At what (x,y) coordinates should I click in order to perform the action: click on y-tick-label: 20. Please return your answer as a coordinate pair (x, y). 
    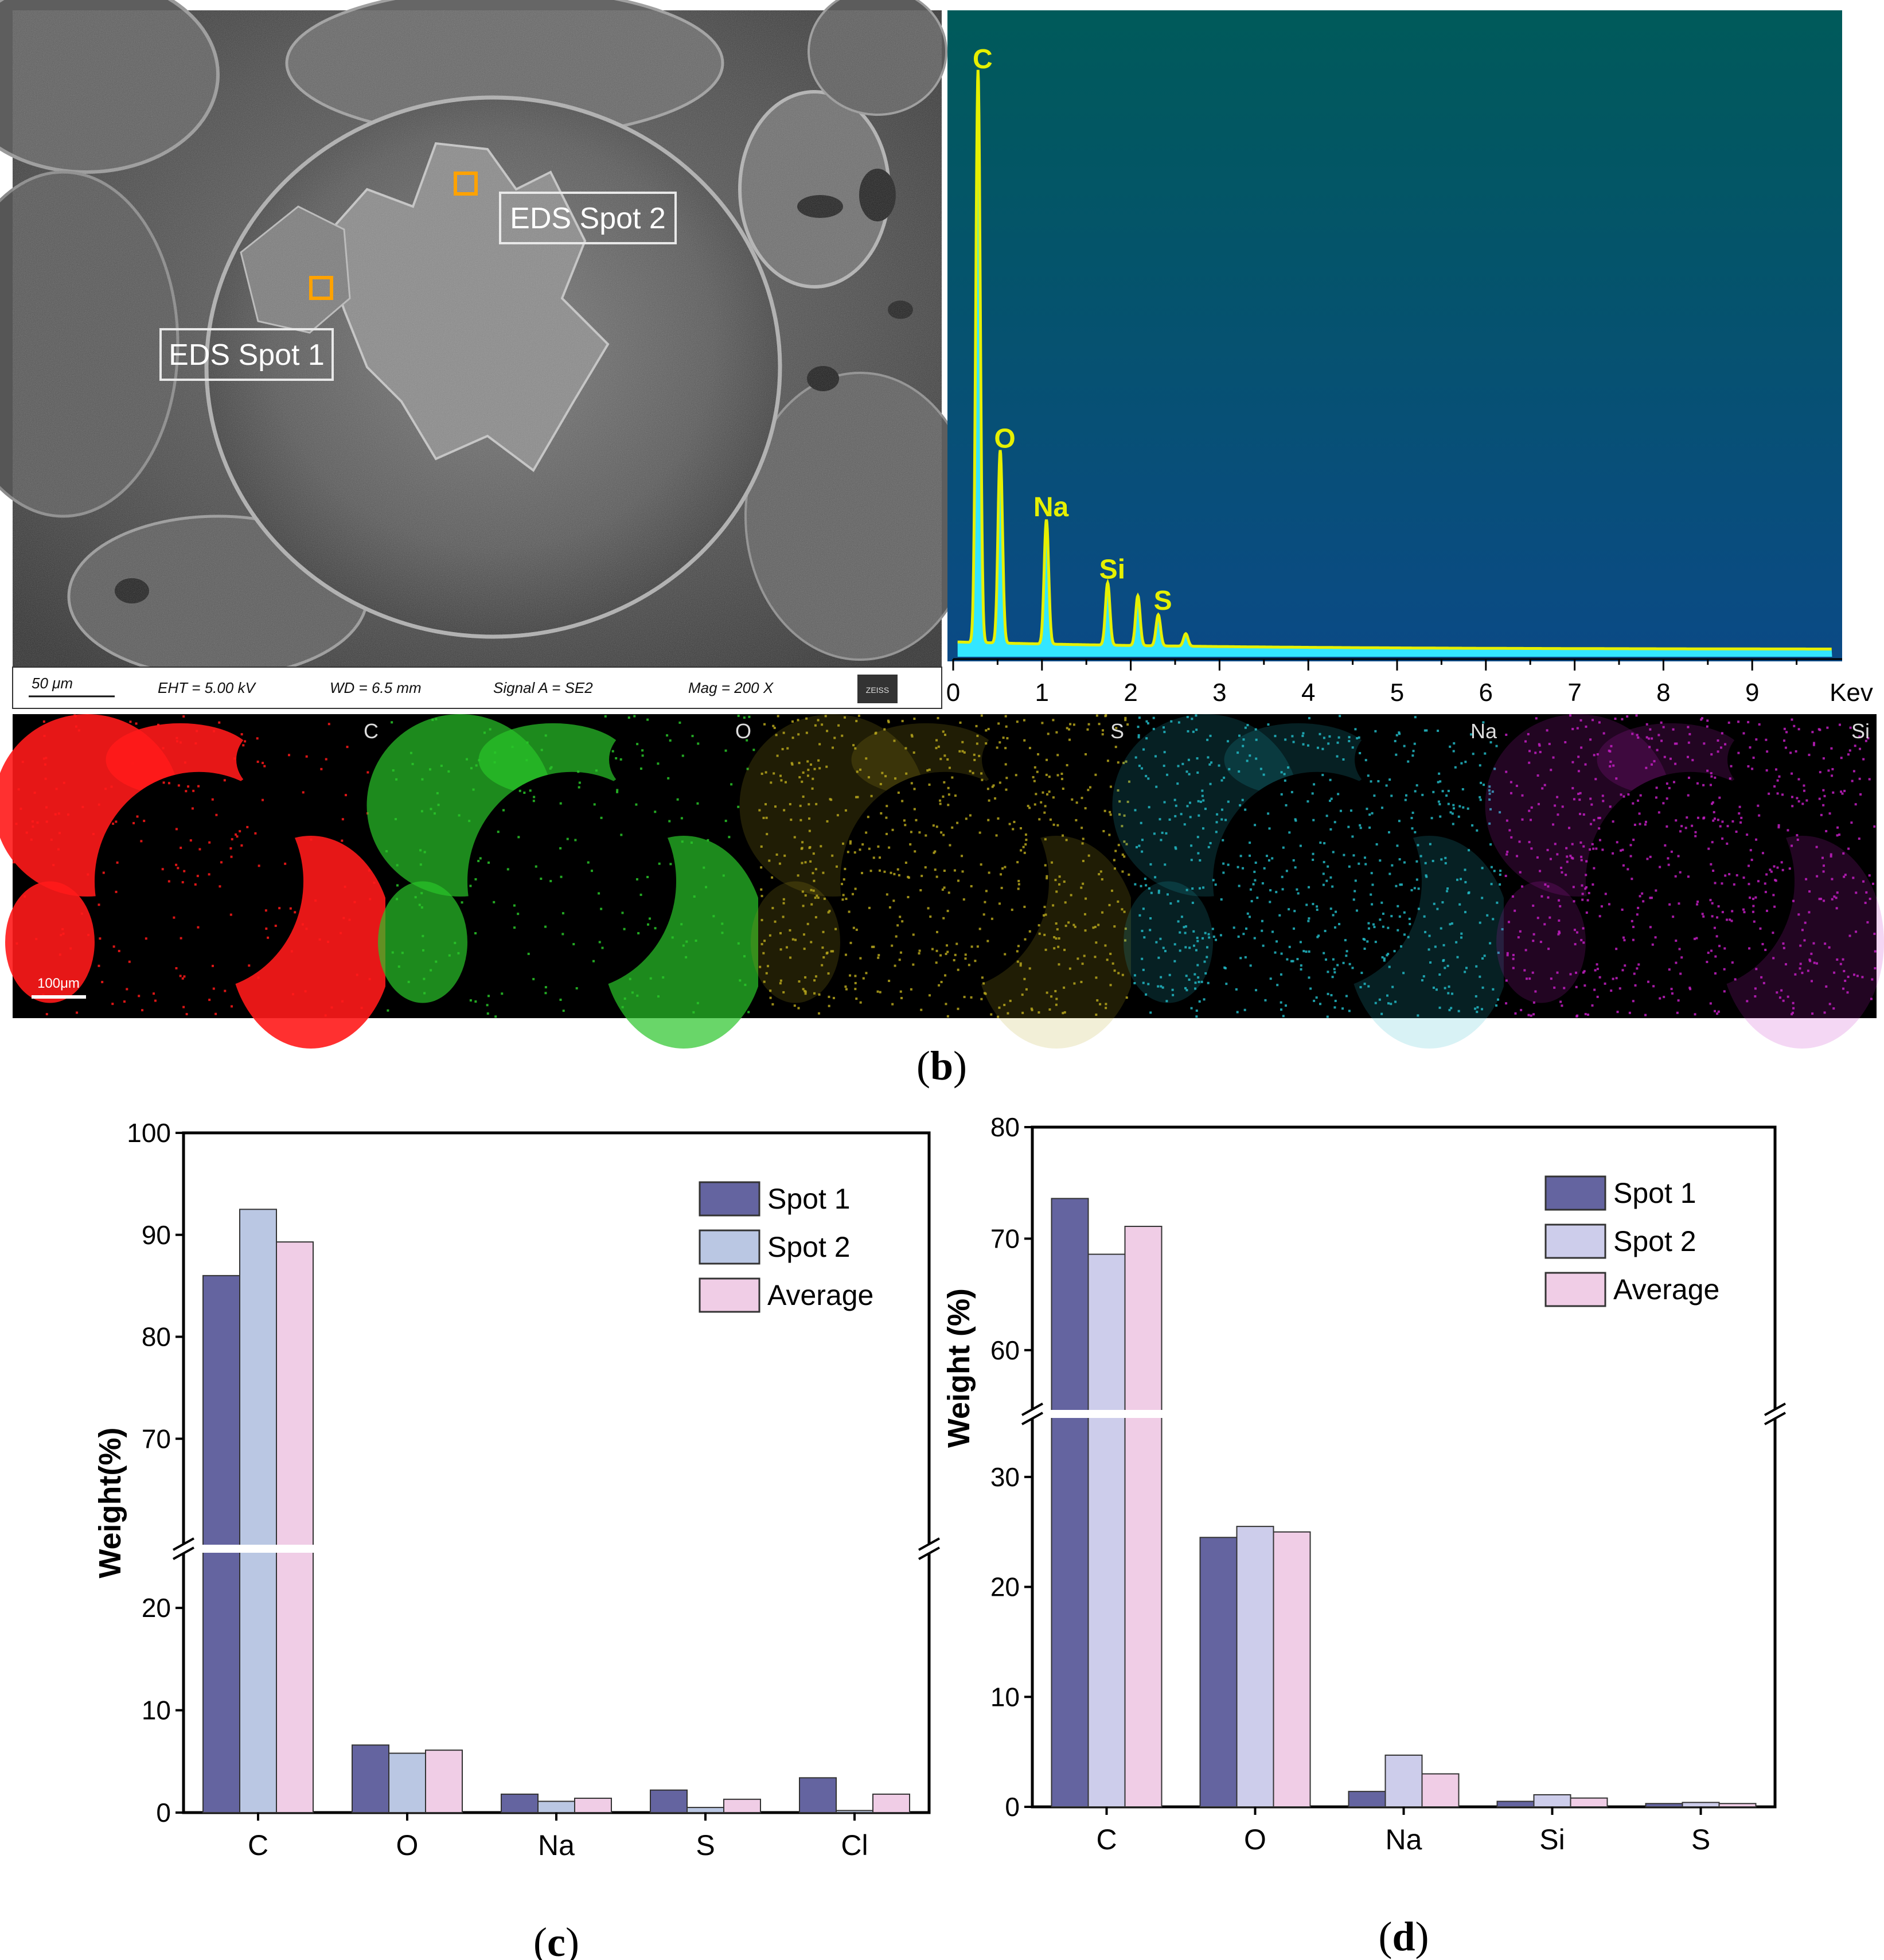
    Looking at the image, I should click on (1005, 1587).